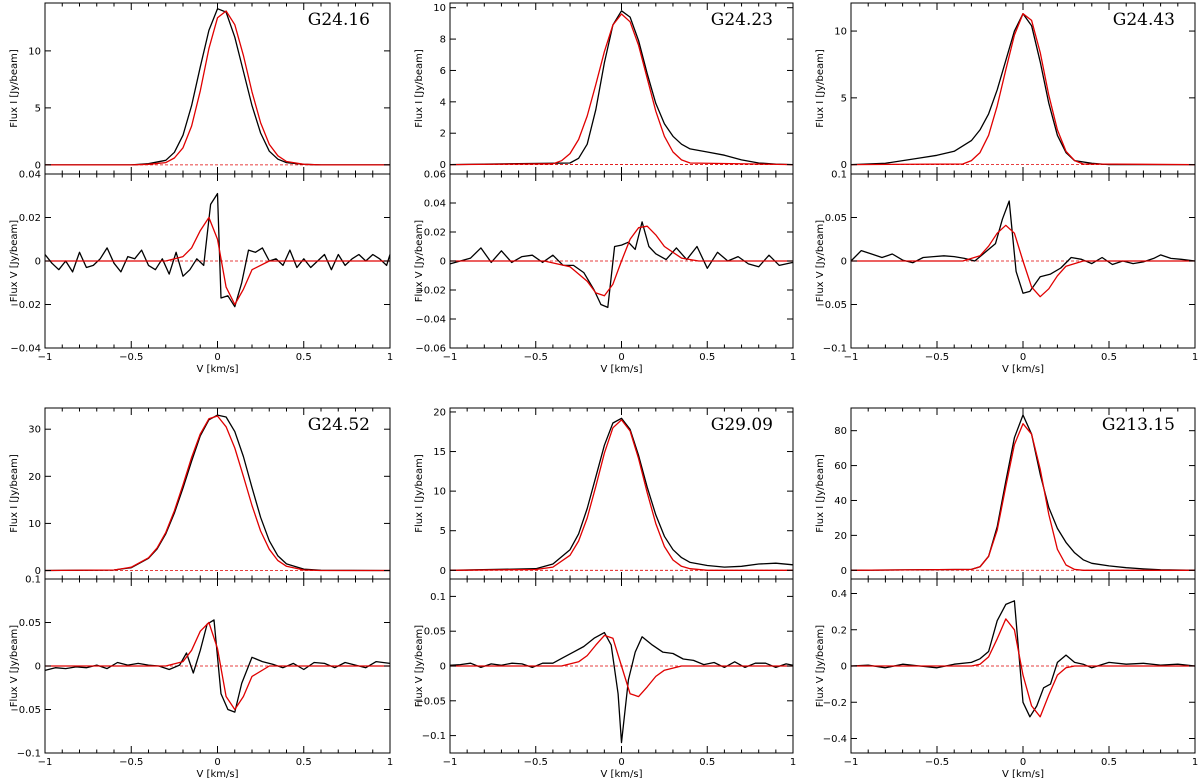  What do you see at coordinates (430, 349) in the screenshot?
I see `stokes_v-ytick-label: −0.06` at bounding box center [430, 349].